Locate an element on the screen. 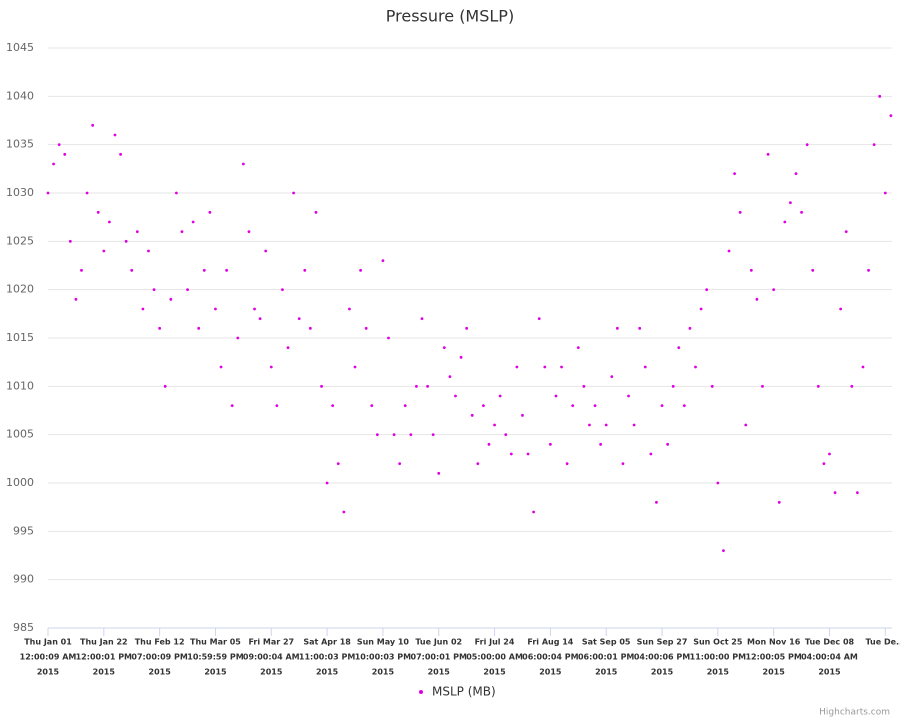  legend-label: MSLP (MB) is located at coordinates (464, 692).